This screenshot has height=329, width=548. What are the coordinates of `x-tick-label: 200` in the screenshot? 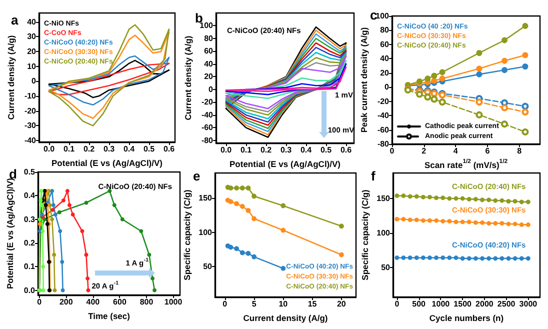 It's located at (66, 302).